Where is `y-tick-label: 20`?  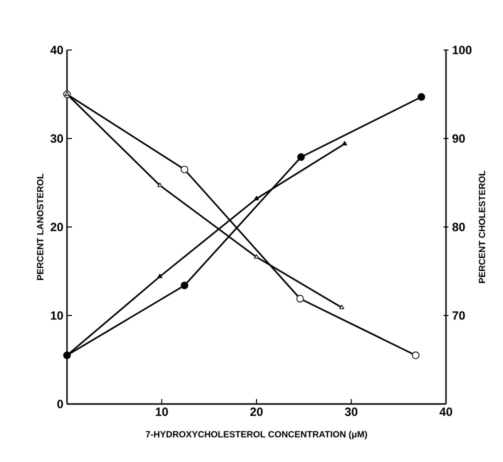 y-tick-label: 20 is located at coordinates (56, 227).